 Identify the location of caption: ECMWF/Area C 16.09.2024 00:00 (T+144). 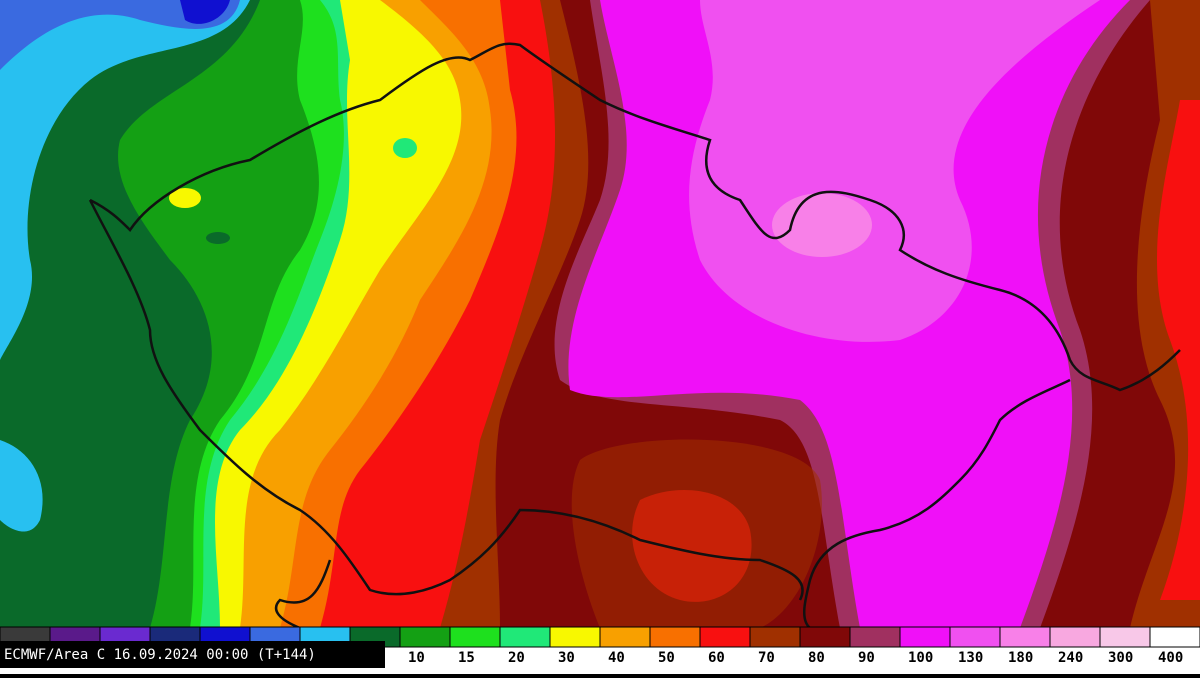
(160, 655).